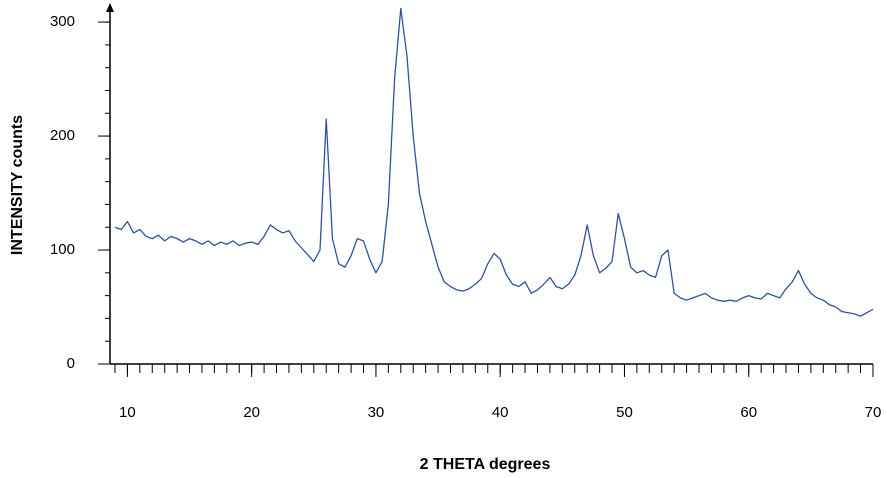 The width and height of the screenshot is (887, 478). What do you see at coordinates (62, 135) in the screenshot?
I see `y-tick-label: 200` at bounding box center [62, 135].